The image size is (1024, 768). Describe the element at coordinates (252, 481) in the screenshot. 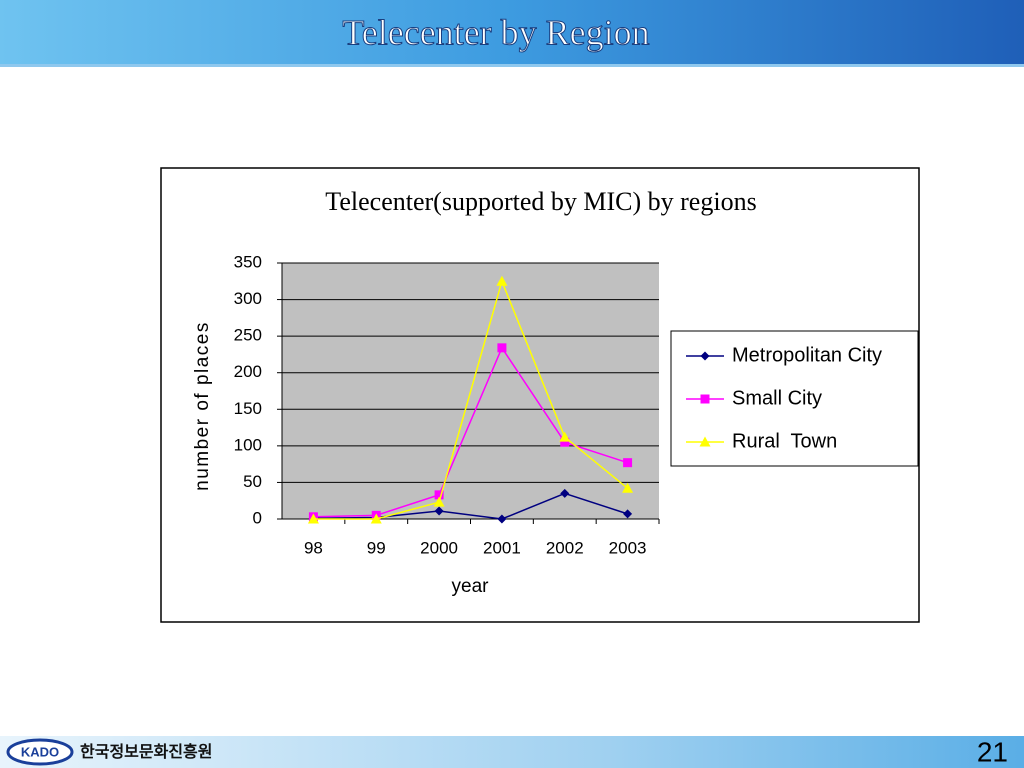

I see `y-tick-label: 50` at that location.